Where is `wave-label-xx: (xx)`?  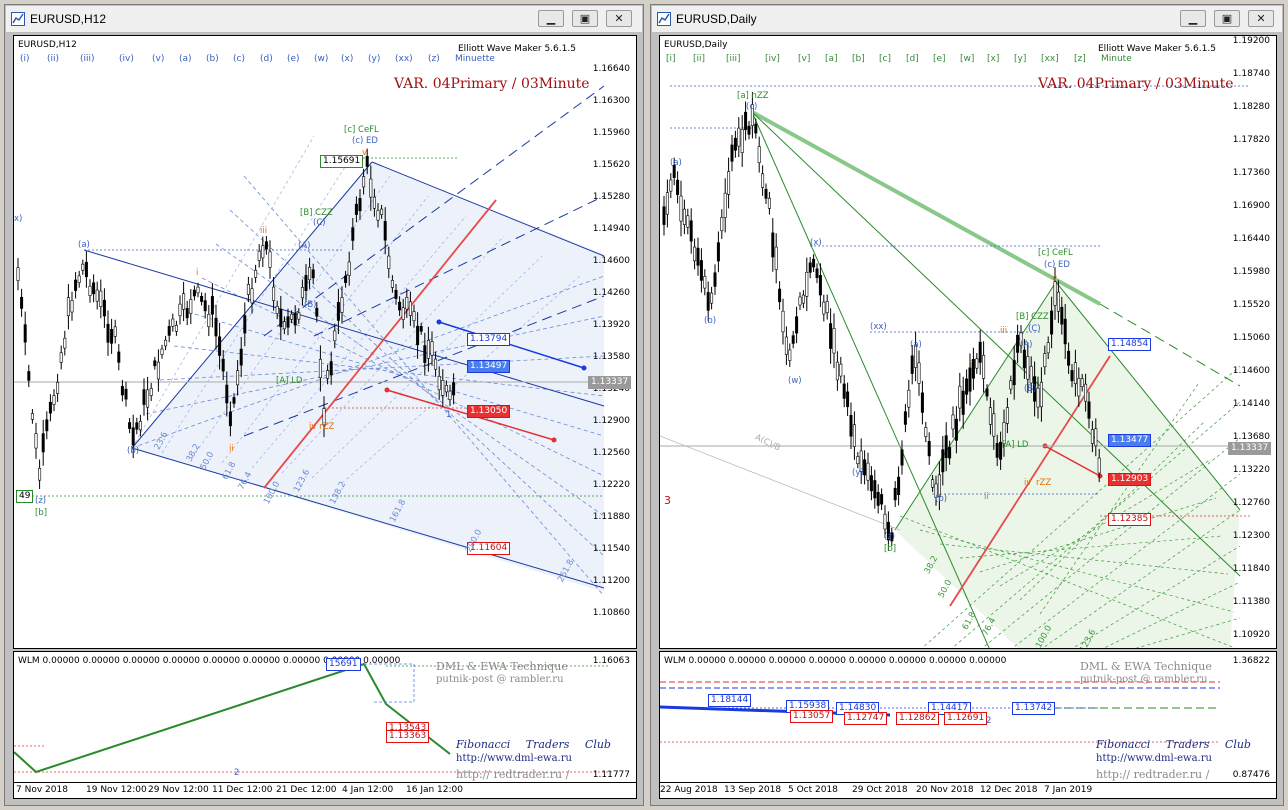
wave-label-xx: (xx) is located at coordinates (878, 327).